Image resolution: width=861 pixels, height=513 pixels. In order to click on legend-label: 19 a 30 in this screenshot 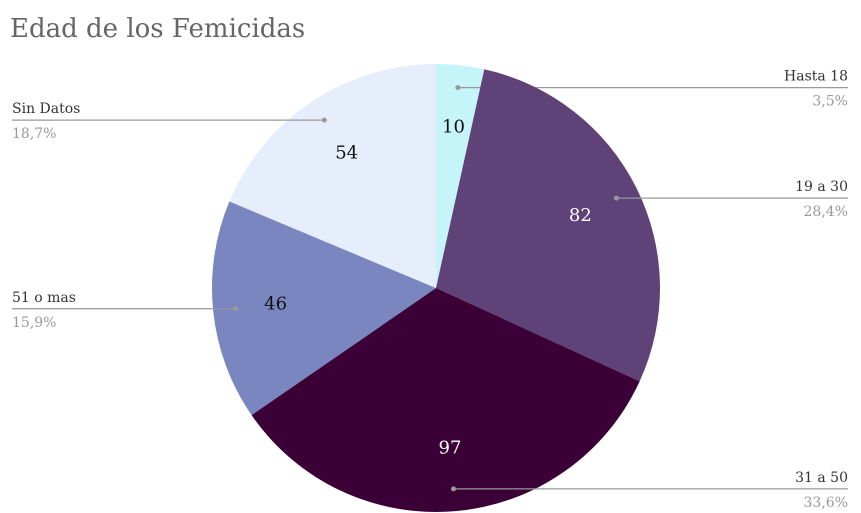, I will do `click(821, 187)`.